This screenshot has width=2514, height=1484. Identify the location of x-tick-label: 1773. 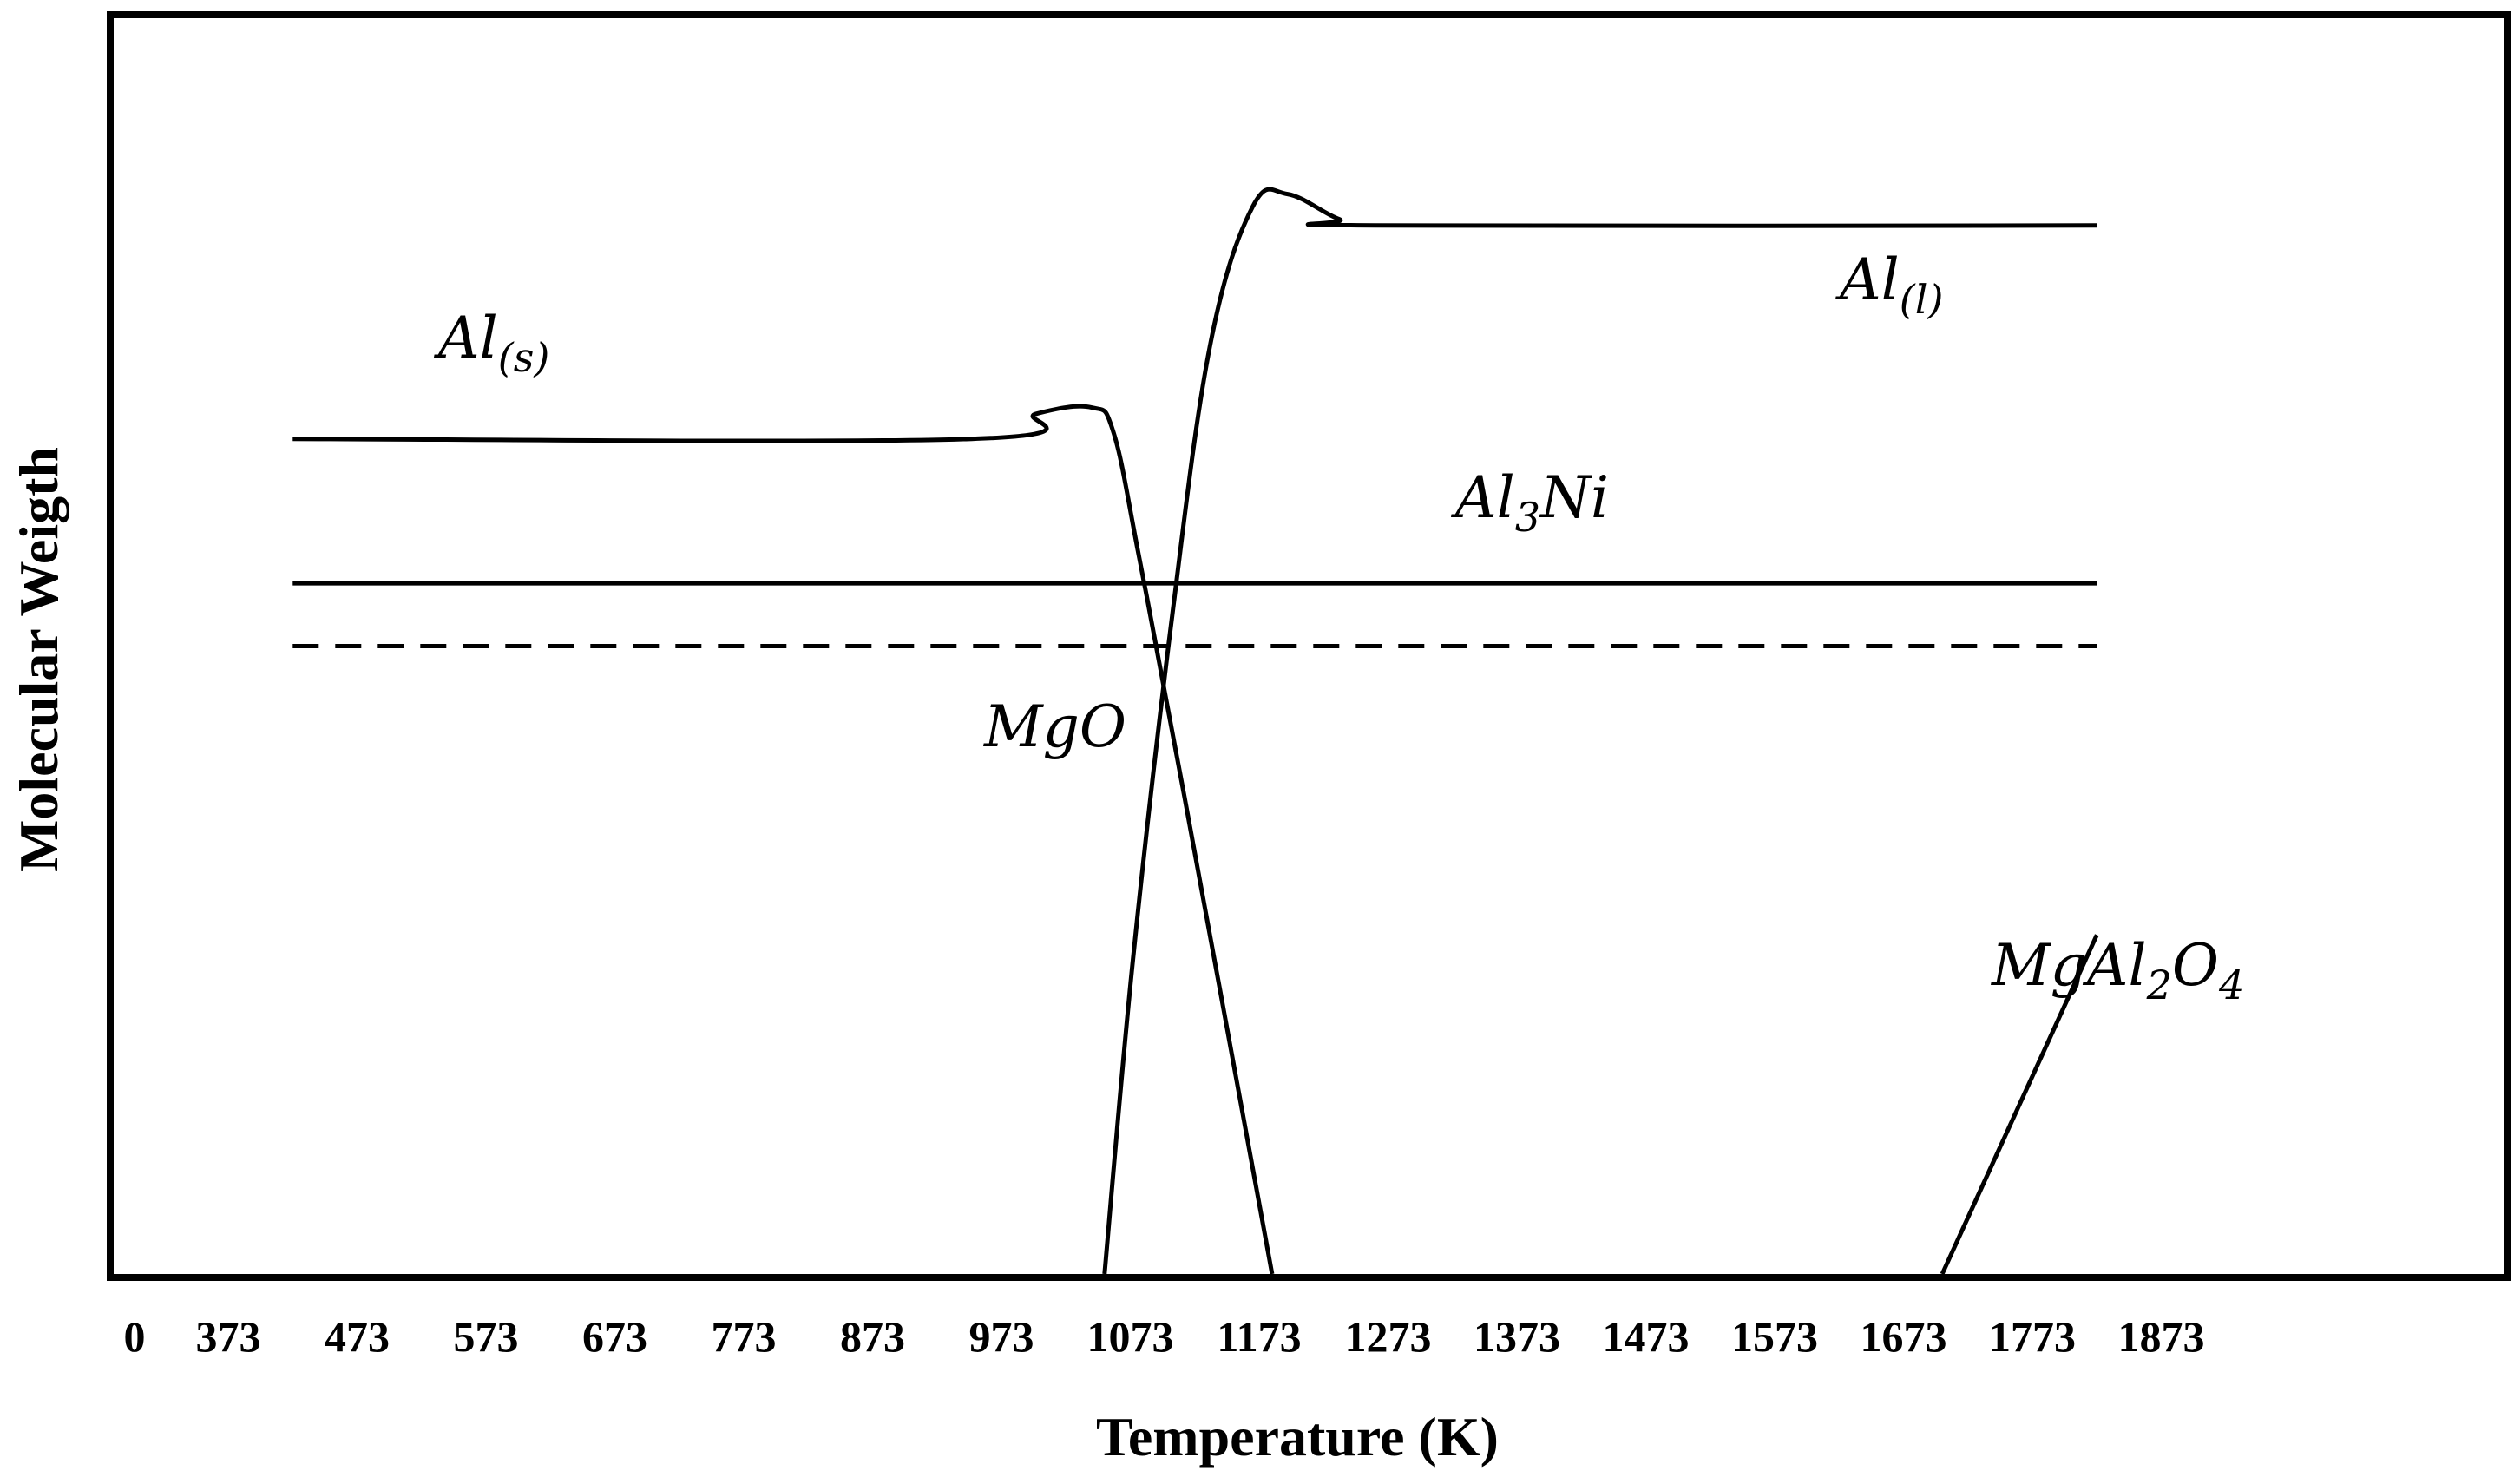
(2032, 1337).